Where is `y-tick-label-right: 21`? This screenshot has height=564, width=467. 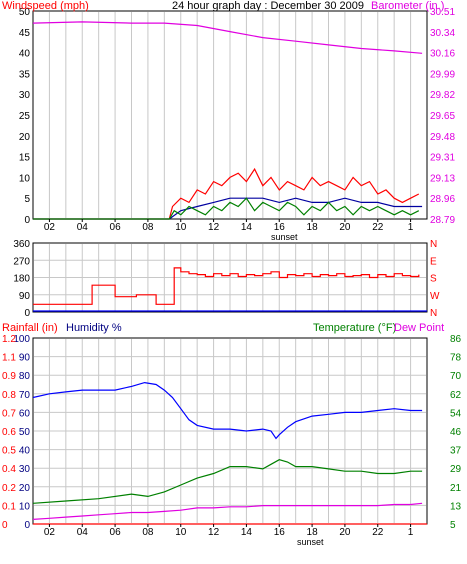
y-tick-label-right: 21 is located at coordinates (456, 488).